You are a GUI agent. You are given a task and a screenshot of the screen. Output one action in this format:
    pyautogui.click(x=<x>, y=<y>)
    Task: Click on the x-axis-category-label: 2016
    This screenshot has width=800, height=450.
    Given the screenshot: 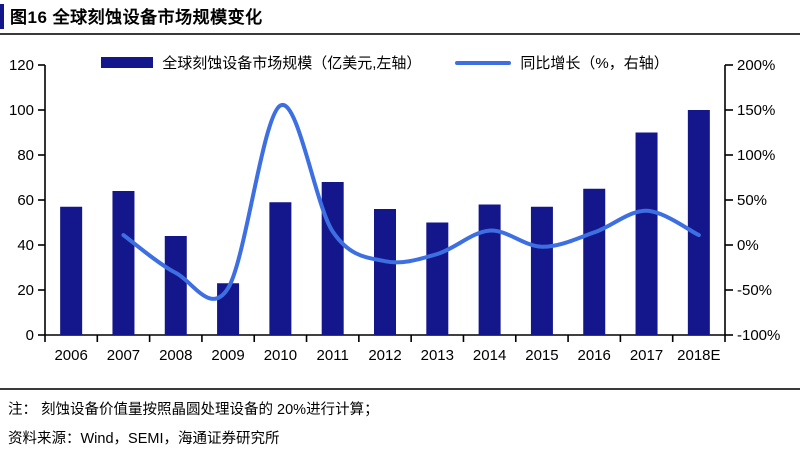 What is the action you would take?
    pyautogui.click(x=594, y=355)
    